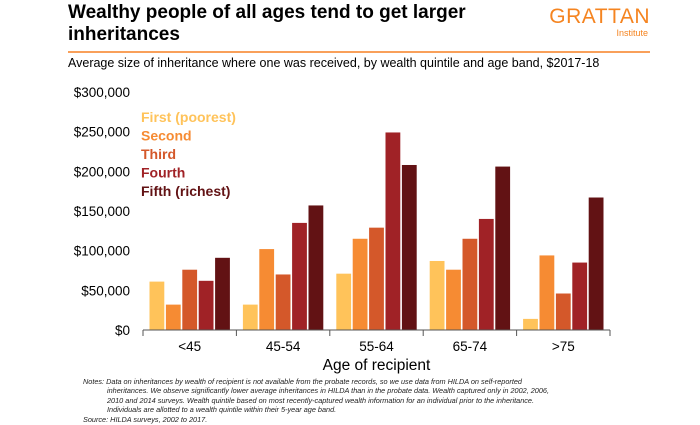 The image size is (700, 425). I want to click on x-axis-title: Age of recipient, so click(377, 365).